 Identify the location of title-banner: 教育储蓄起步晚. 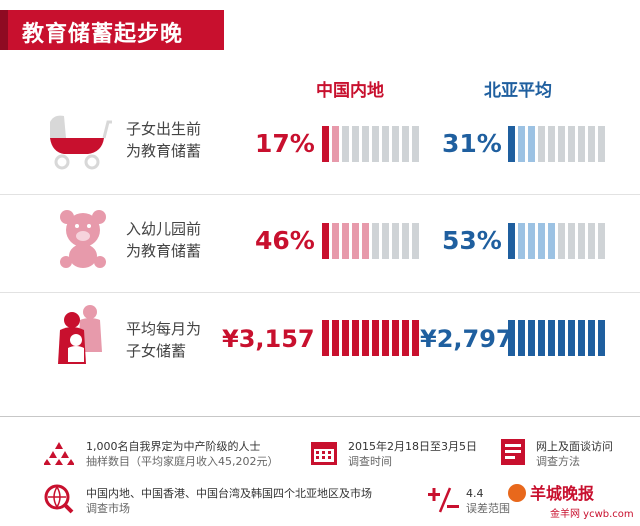
(112, 30).